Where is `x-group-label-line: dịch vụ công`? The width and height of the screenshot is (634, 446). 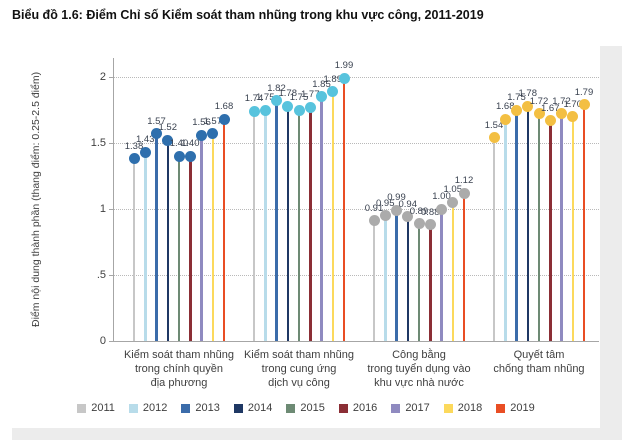 x-group-label-line: dịch vụ công is located at coordinates (299, 383).